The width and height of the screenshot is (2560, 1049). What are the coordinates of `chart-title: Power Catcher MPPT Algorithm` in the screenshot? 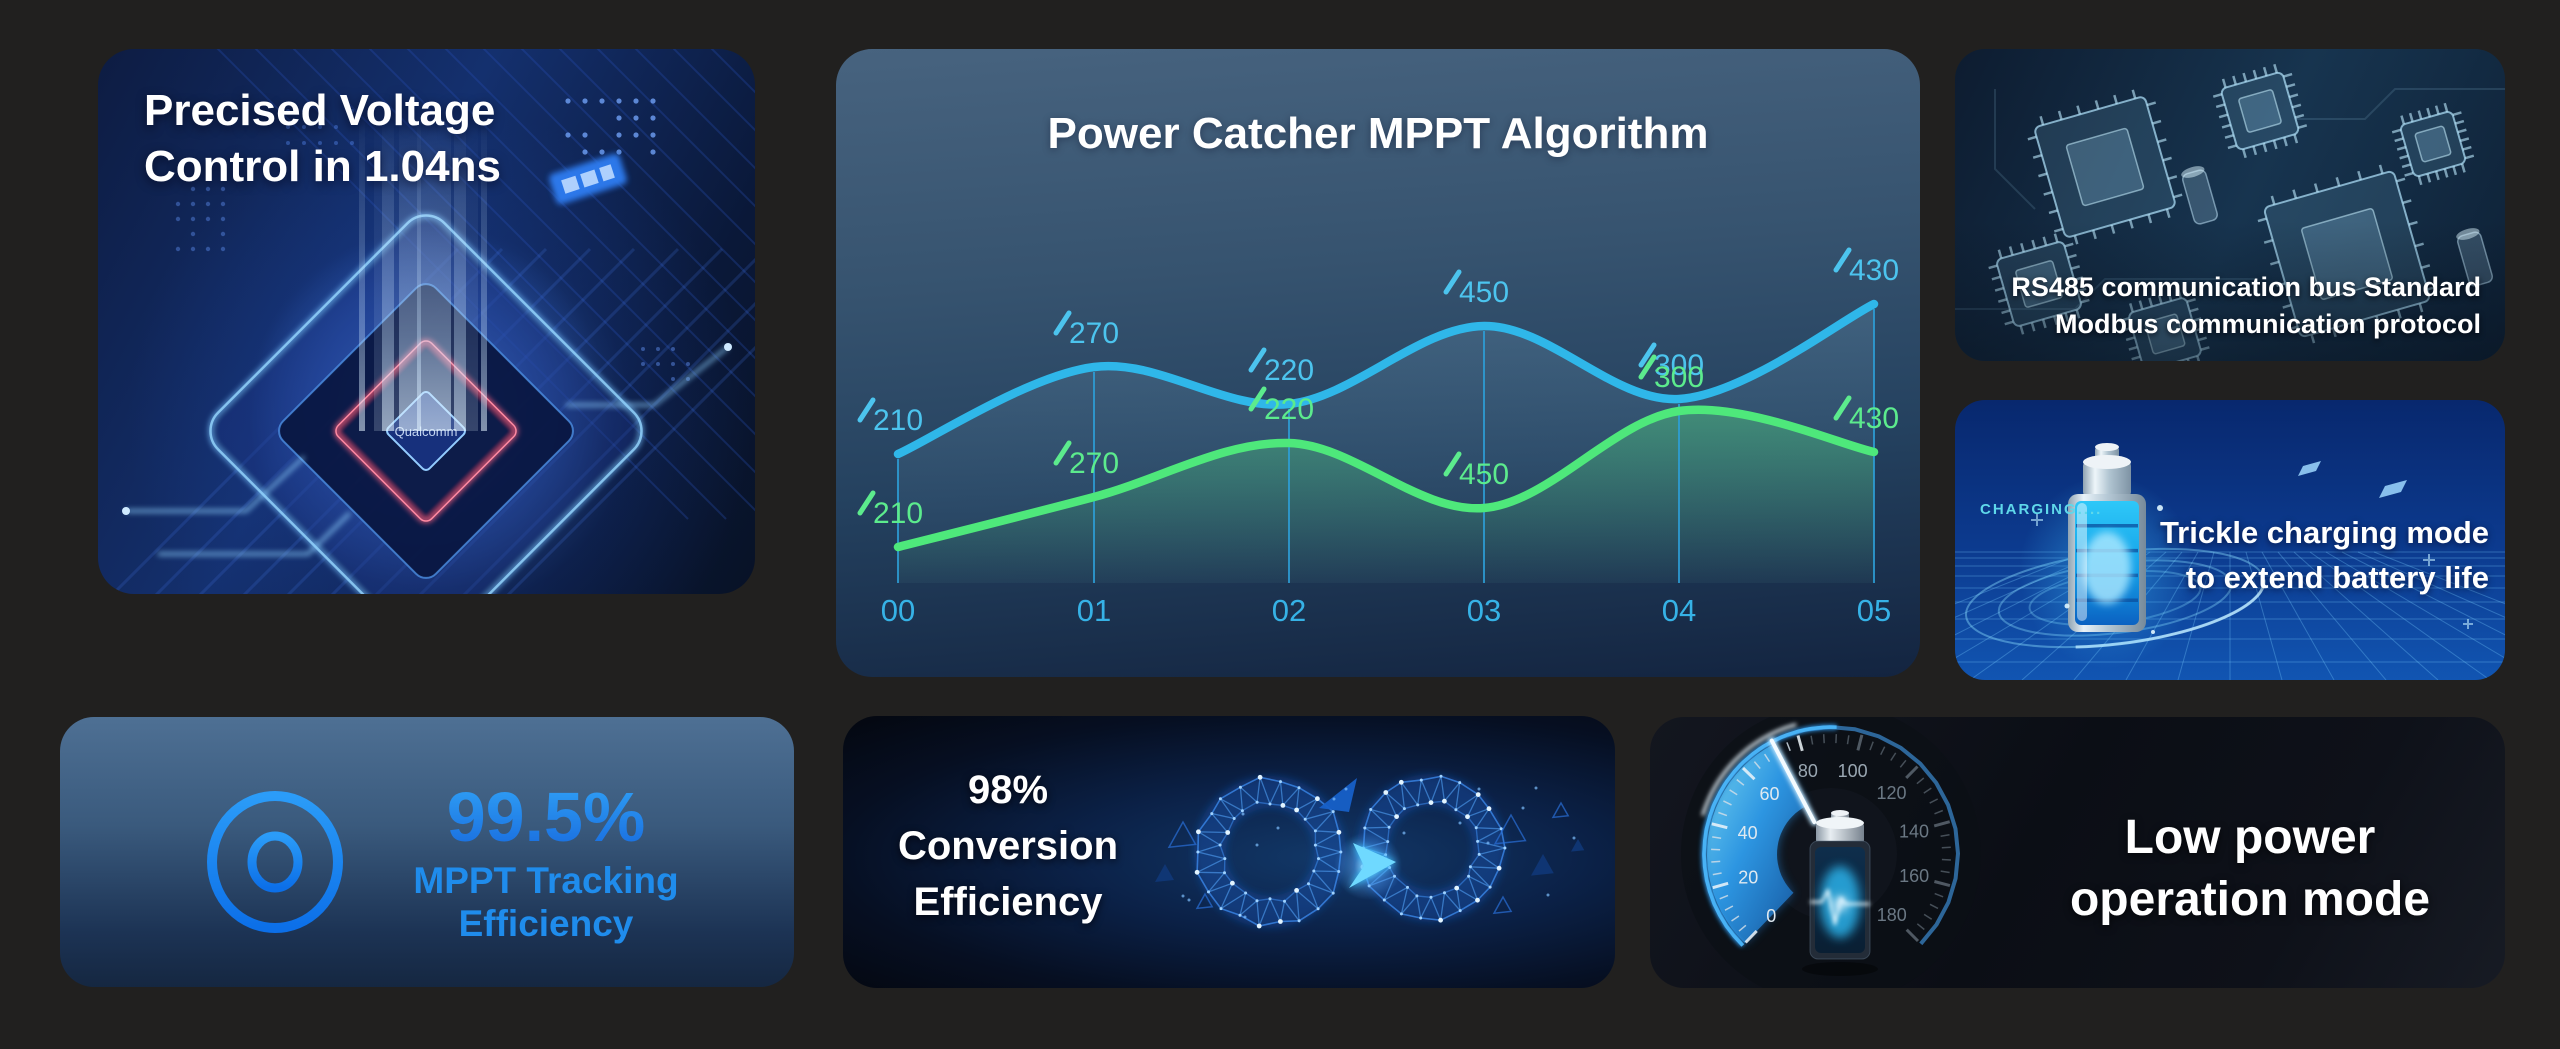 It's located at (1378, 133).